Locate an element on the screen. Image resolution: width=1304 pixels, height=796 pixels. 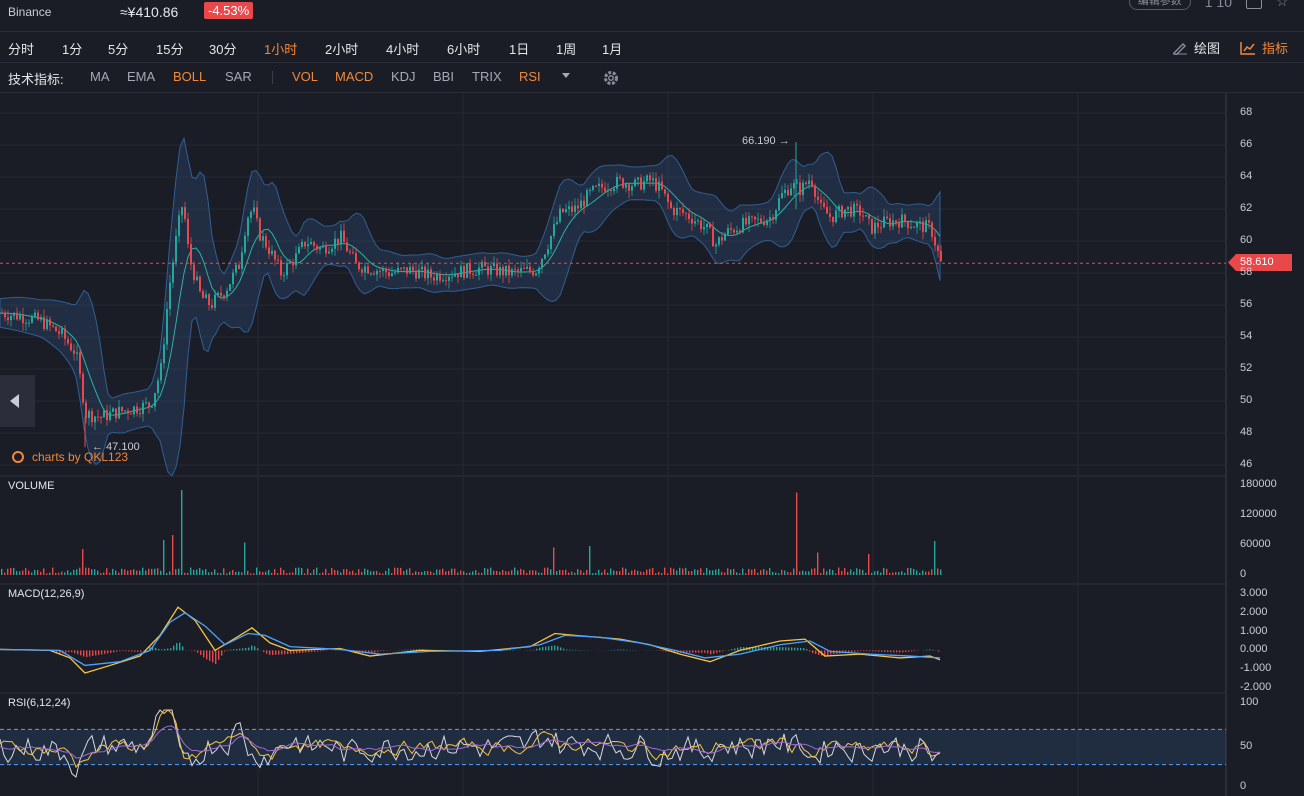
indicator-button: 指标 is located at coordinates (1264, 47).